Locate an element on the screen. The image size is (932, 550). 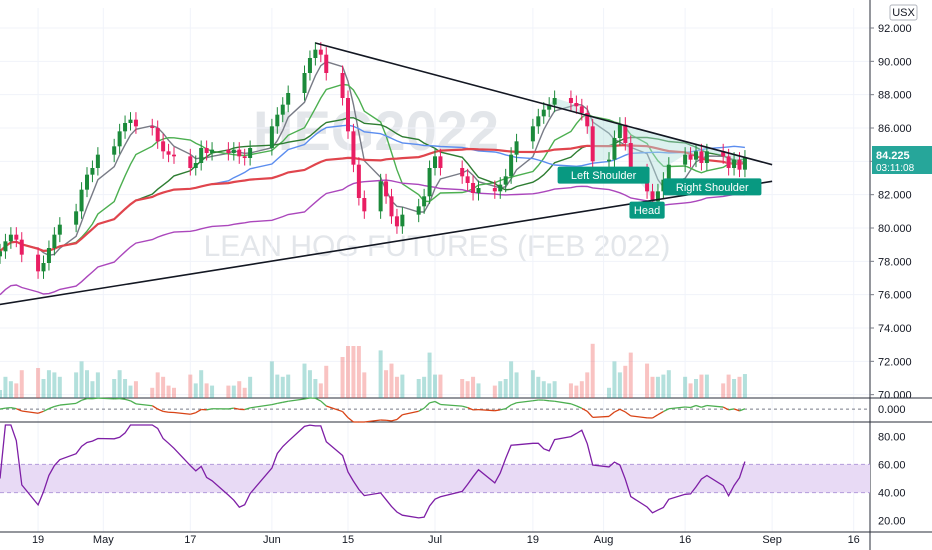
currency-badge: USX is located at coordinates (903, 13).